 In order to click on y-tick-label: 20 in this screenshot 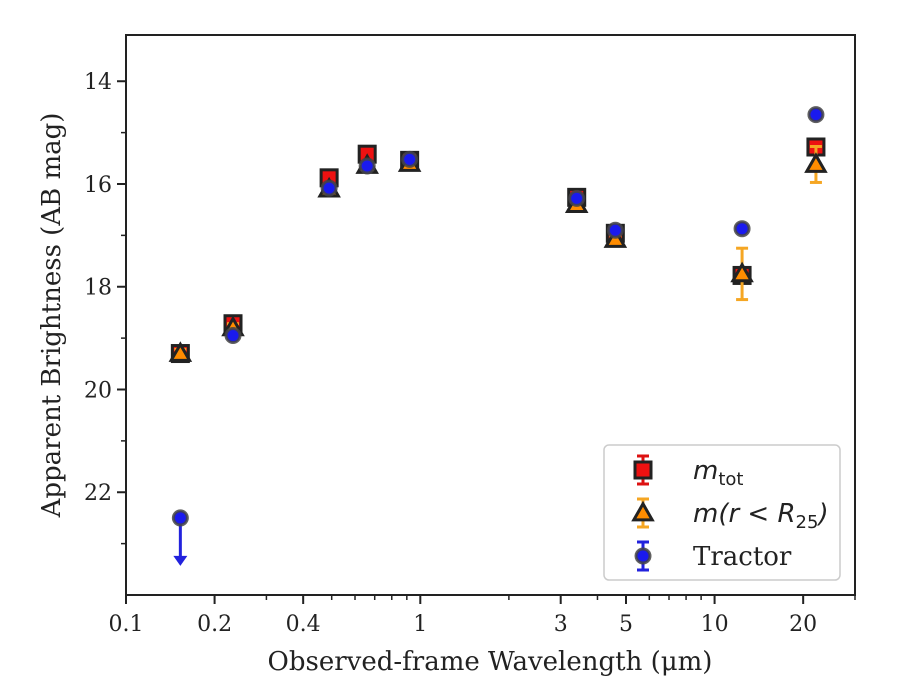, I will do `click(98, 390)`.